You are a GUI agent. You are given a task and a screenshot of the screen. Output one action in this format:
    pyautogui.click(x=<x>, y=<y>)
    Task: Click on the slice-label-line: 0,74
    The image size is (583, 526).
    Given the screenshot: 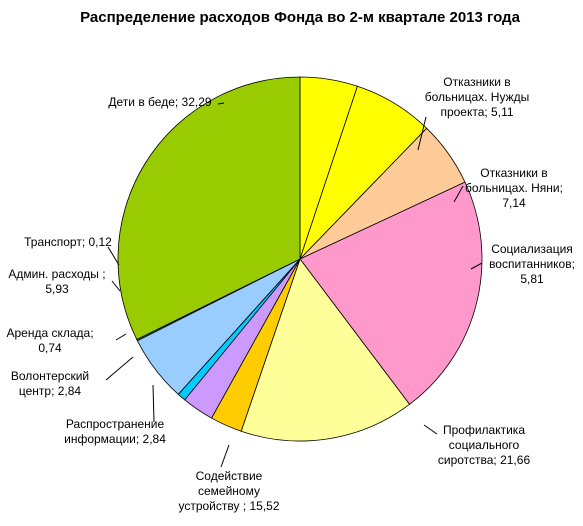 What is the action you would take?
    pyautogui.click(x=50, y=348)
    